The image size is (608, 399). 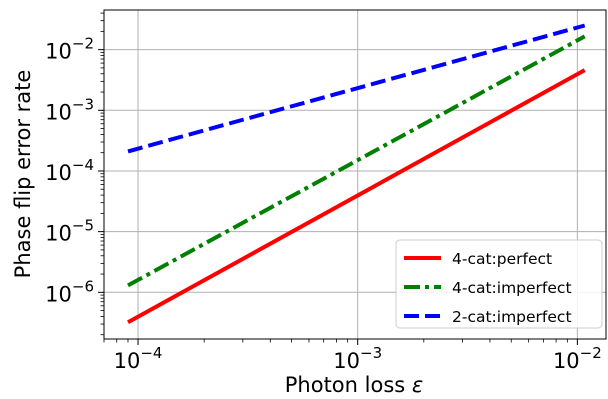 I want to click on y-tick-exponent: −6, so click(x=83, y=286).